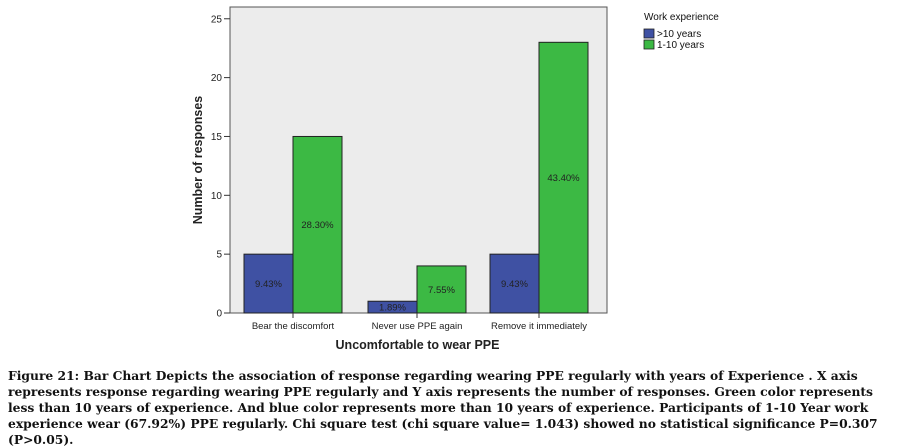  What do you see at coordinates (198, 160) in the screenshot?
I see `y-axis-title: Number of responses` at bounding box center [198, 160].